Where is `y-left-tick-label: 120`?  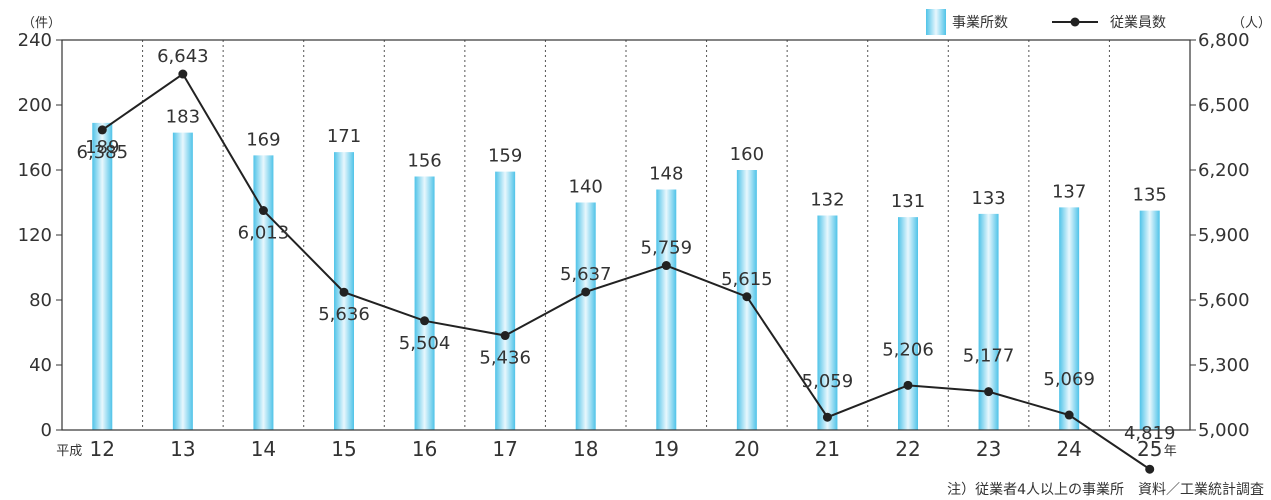 y-left-tick-label: 120 is located at coordinates (35, 235).